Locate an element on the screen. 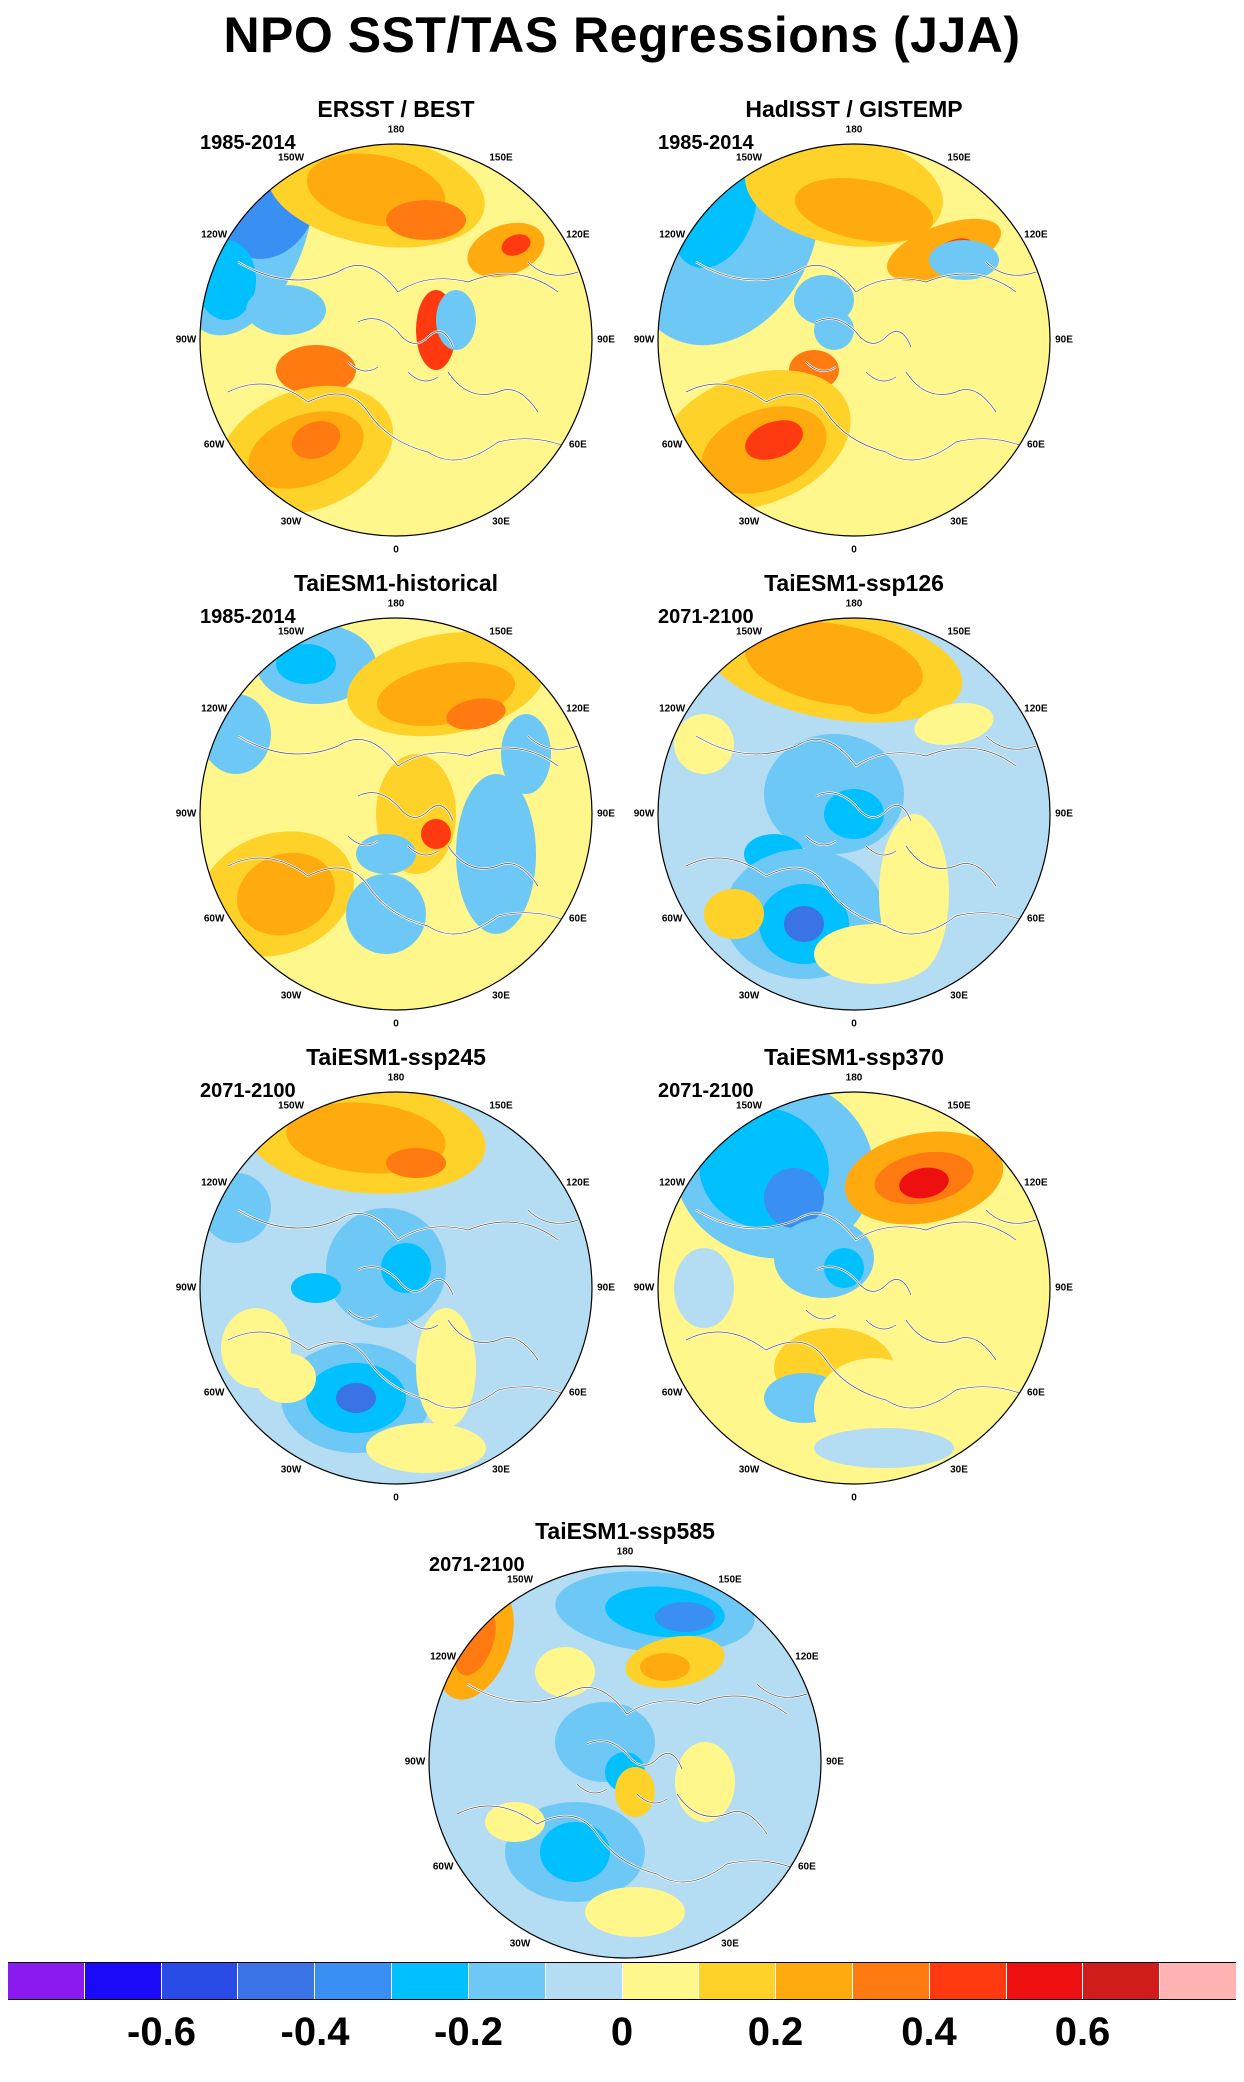  panel-title: TaiESM1-ssp245 is located at coordinates (396, 1057).